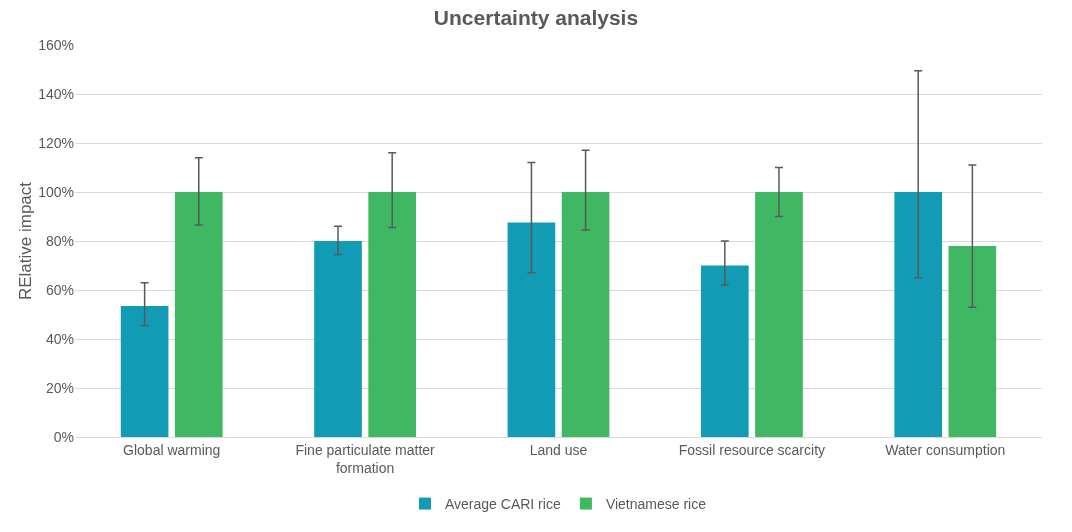 The height and width of the screenshot is (532, 1072). Describe the element at coordinates (59, 338) in the screenshot. I see `y-tick-label: 40%` at that location.